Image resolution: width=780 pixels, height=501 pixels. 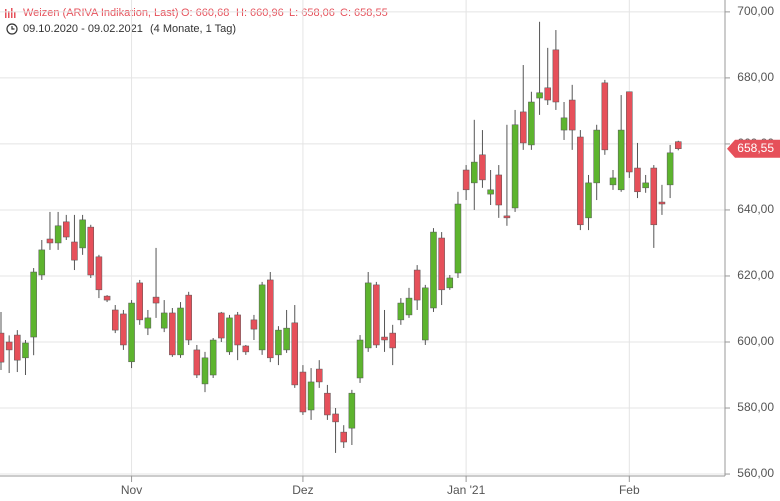 What do you see at coordinates (302, 490) in the screenshot?
I see `x-tick-label: Dez` at bounding box center [302, 490].